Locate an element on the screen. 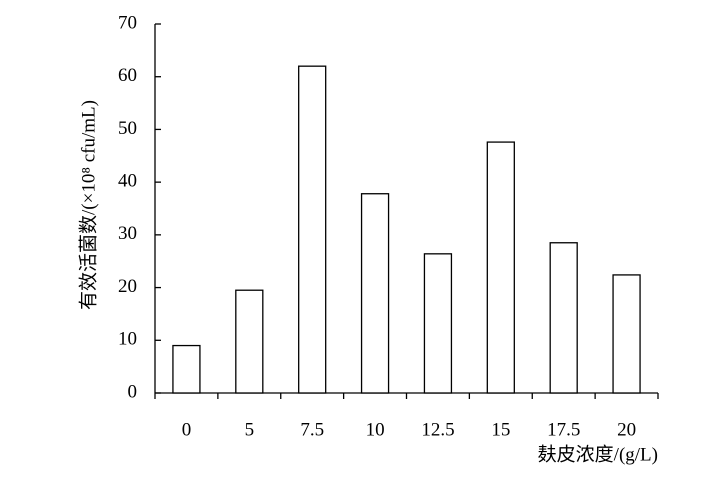 This screenshot has height=481, width=722. y-tick-label: 10 is located at coordinates (127, 339).